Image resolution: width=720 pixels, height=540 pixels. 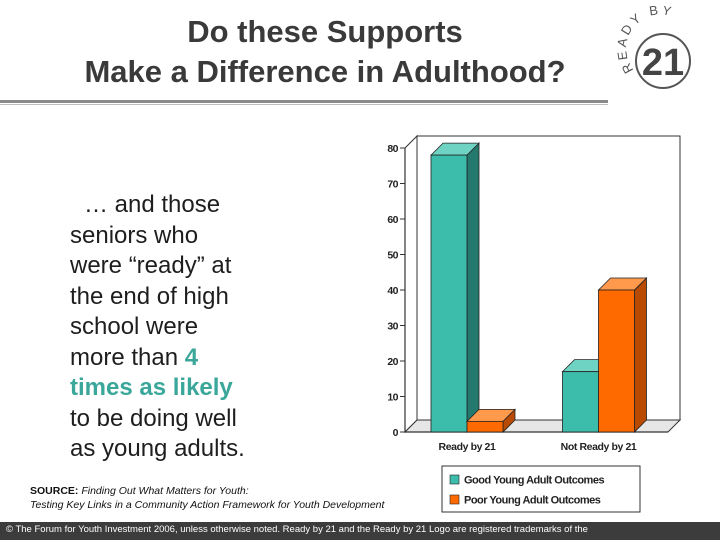 What do you see at coordinates (534, 481) in the screenshot?
I see `legend-label: Good Young Adult Outcomes` at bounding box center [534, 481].